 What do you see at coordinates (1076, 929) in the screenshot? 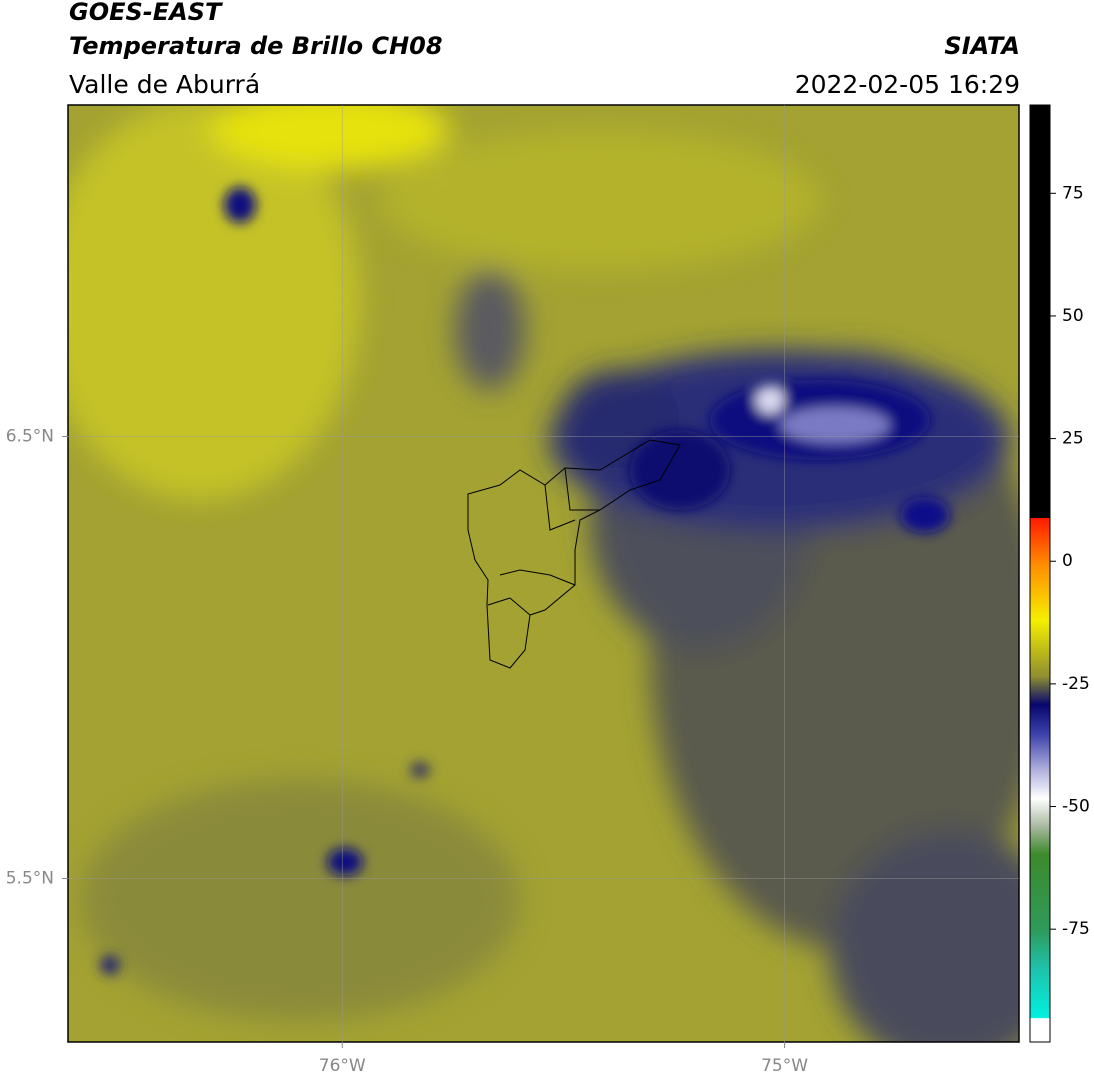
I see `colorbar-tick-label: -75` at bounding box center [1076, 929].